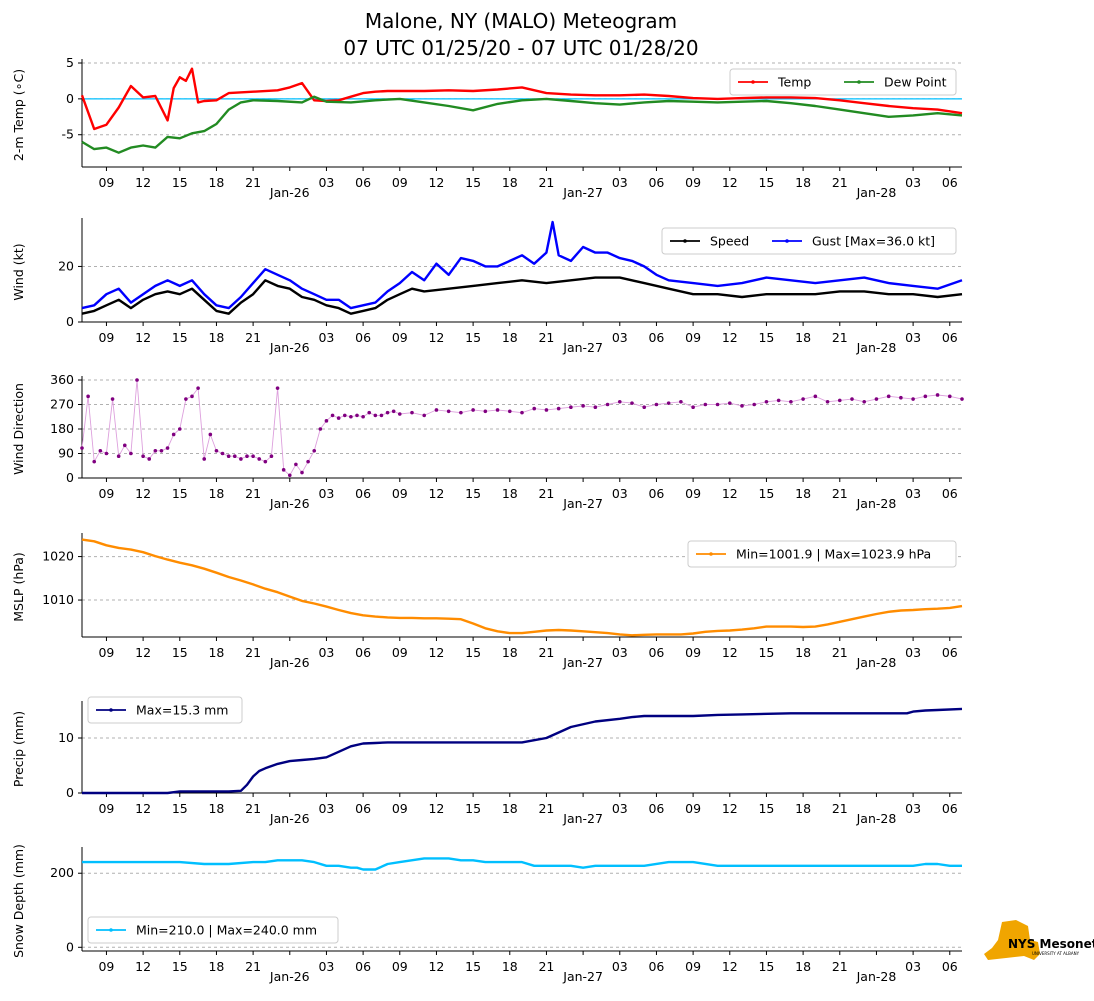 Image resolution: width=1094 pixels, height=1001 pixels. What do you see at coordinates (521, 99) in the screenshot?
I see `series-line-temp` at bounding box center [521, 99].